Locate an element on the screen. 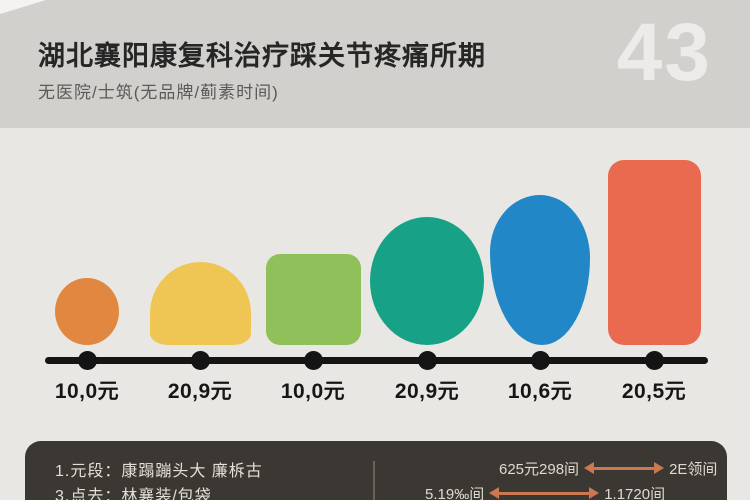  footer-divider is located at coordinates (374, 480).